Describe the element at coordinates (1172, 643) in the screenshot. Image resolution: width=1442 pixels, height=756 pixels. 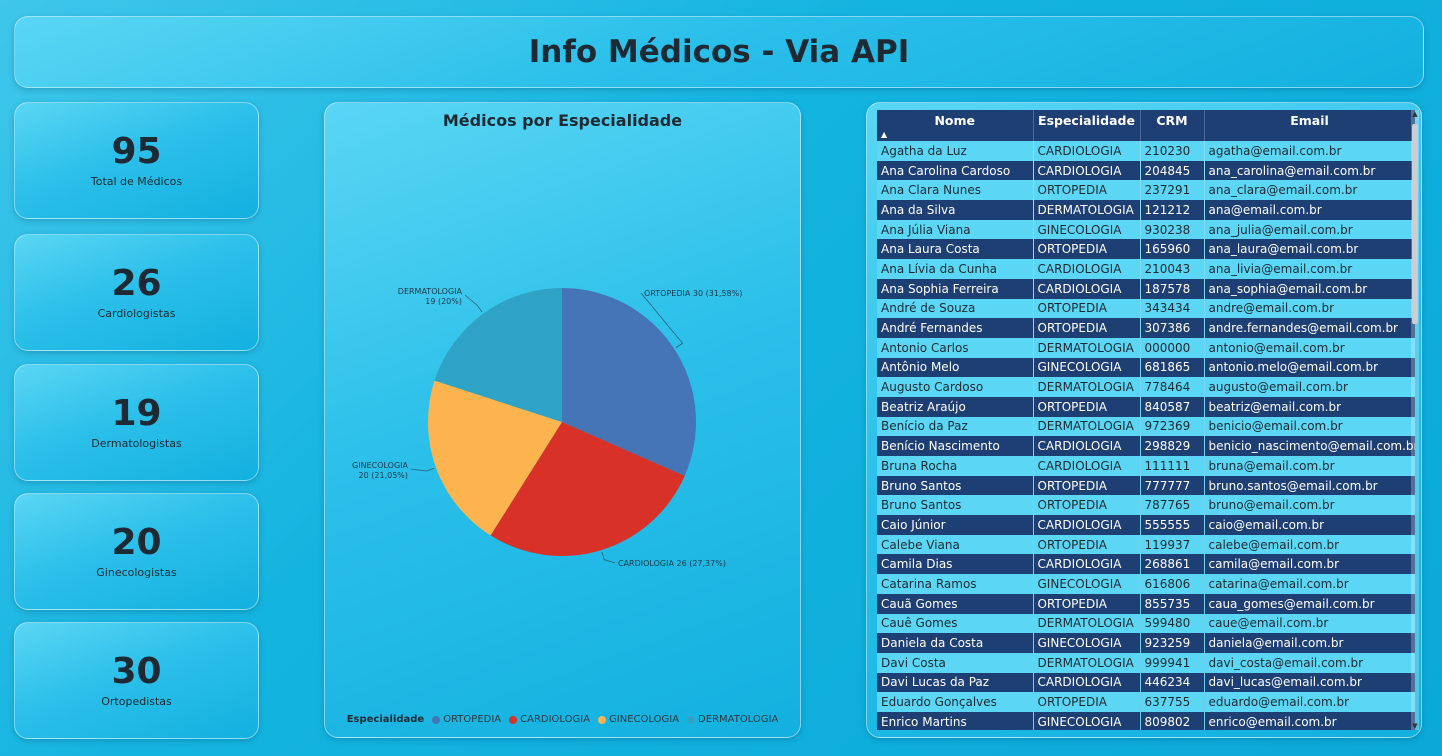
I see `cell-crm: 923259` at that location.